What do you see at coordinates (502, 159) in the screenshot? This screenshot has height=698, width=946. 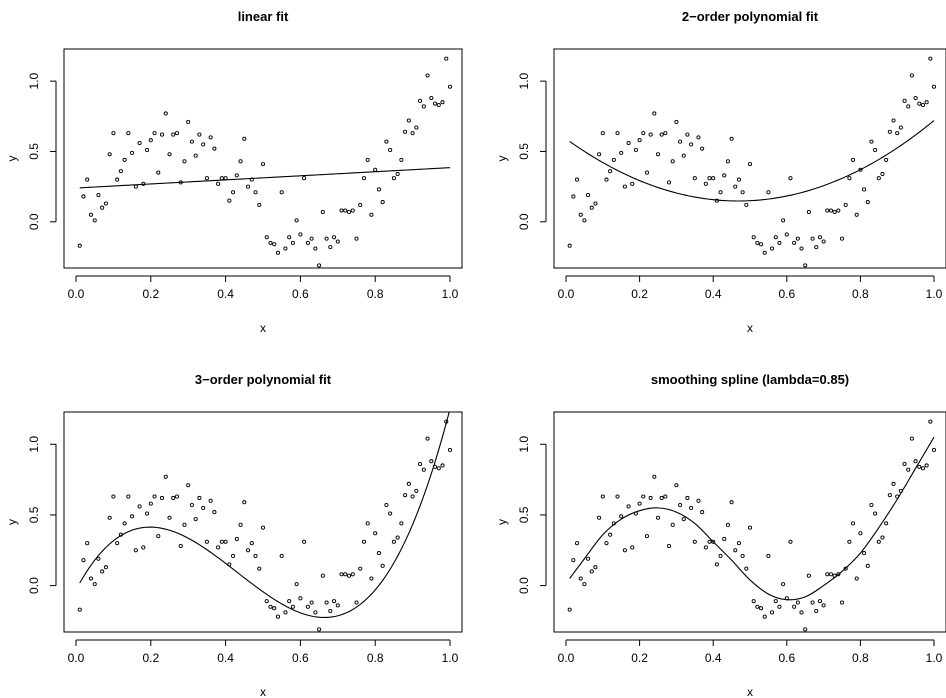 I see `y-axis-label: y` at bounding box center [502, 159].